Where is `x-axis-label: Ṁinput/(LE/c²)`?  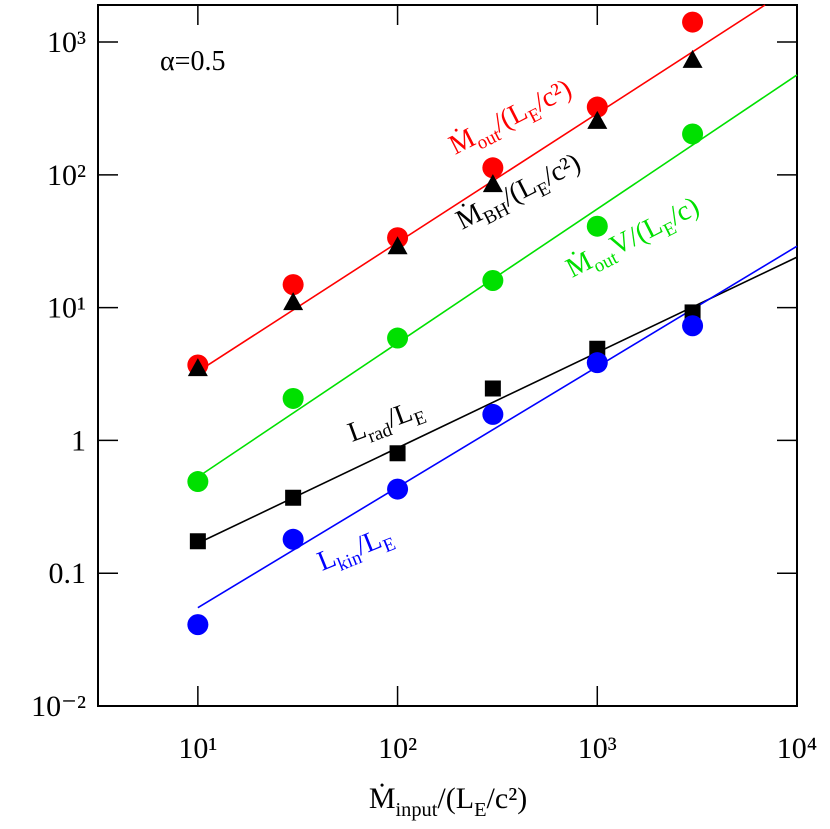
x-axis-label: Ṁinput/(LE/c²) is located at coordinates (448, 801).